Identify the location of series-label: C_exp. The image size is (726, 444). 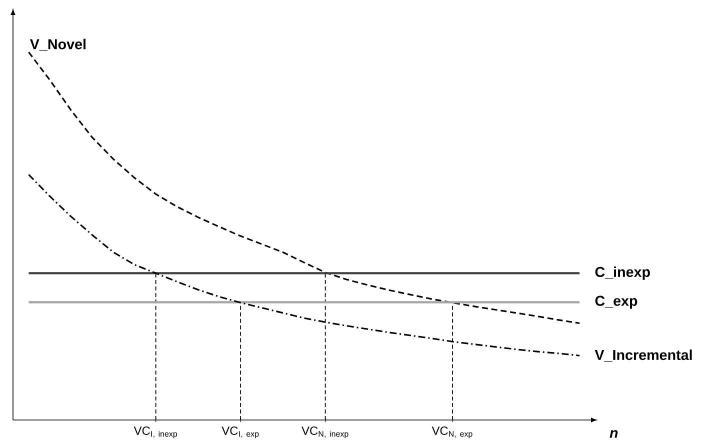
(616, 302).